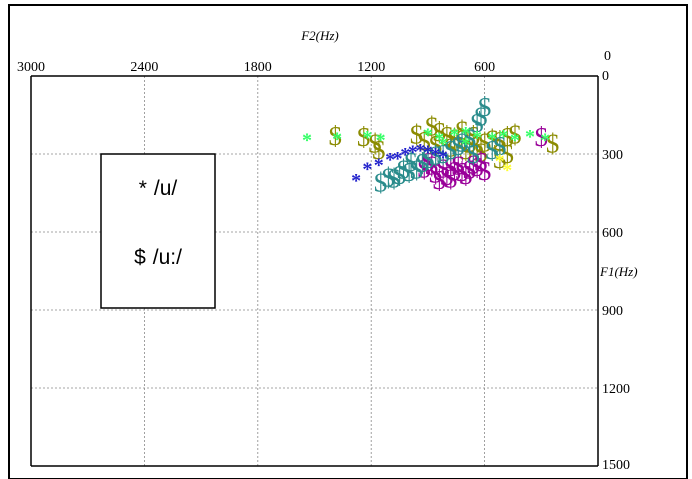  I want to click on y-tick-label: 0, so click(605, 76).